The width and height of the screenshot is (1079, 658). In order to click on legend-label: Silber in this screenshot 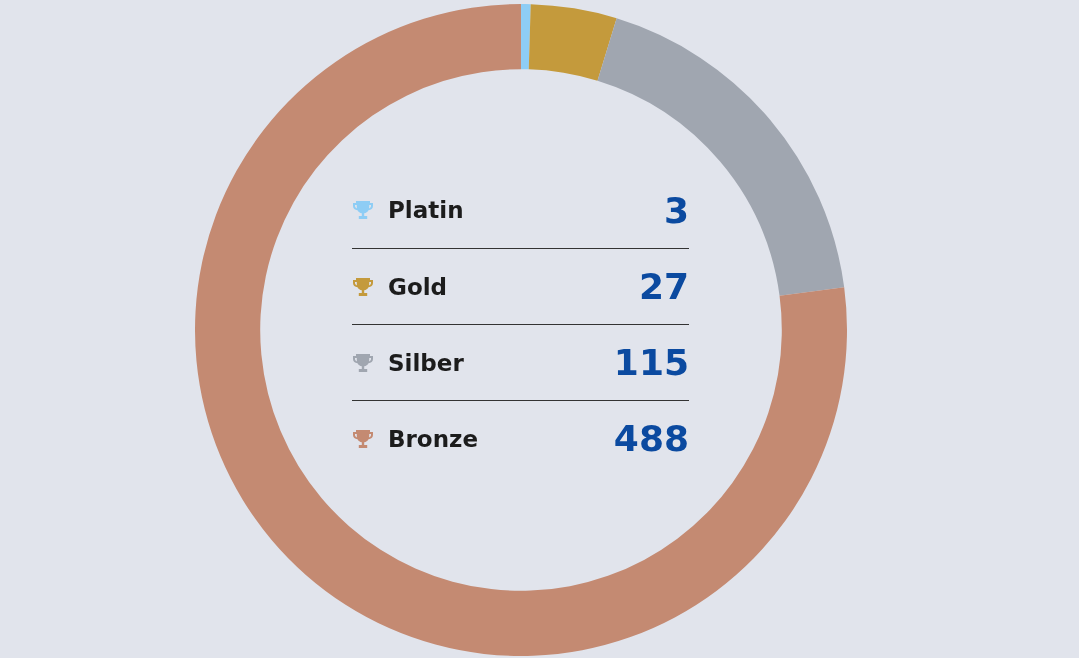, I will do `click(426, 362)`.